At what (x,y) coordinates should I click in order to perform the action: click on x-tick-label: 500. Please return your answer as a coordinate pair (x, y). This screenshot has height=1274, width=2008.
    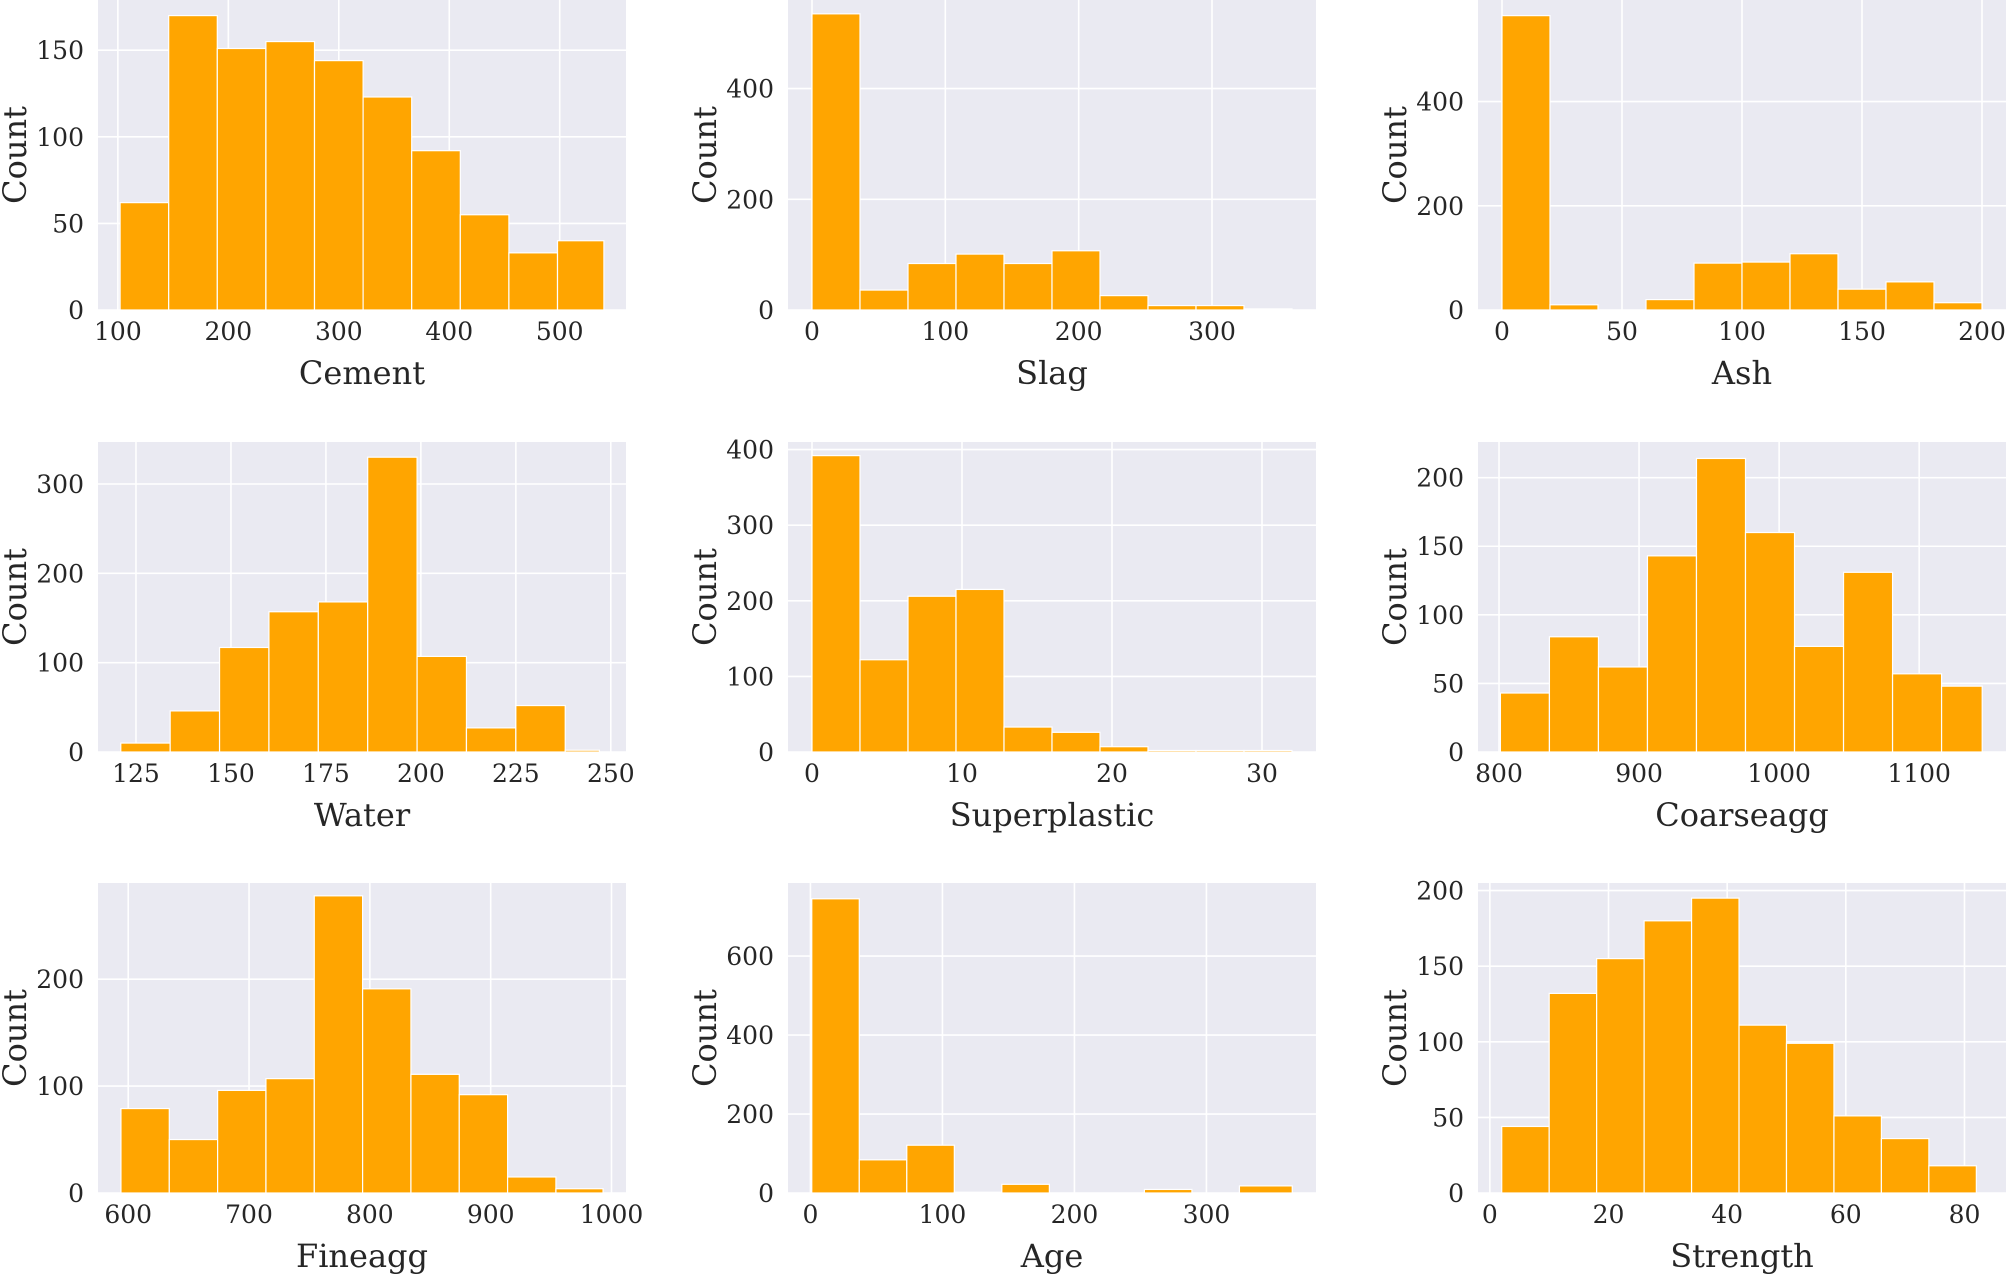
    Looking at the image, I should click on (560, 331).